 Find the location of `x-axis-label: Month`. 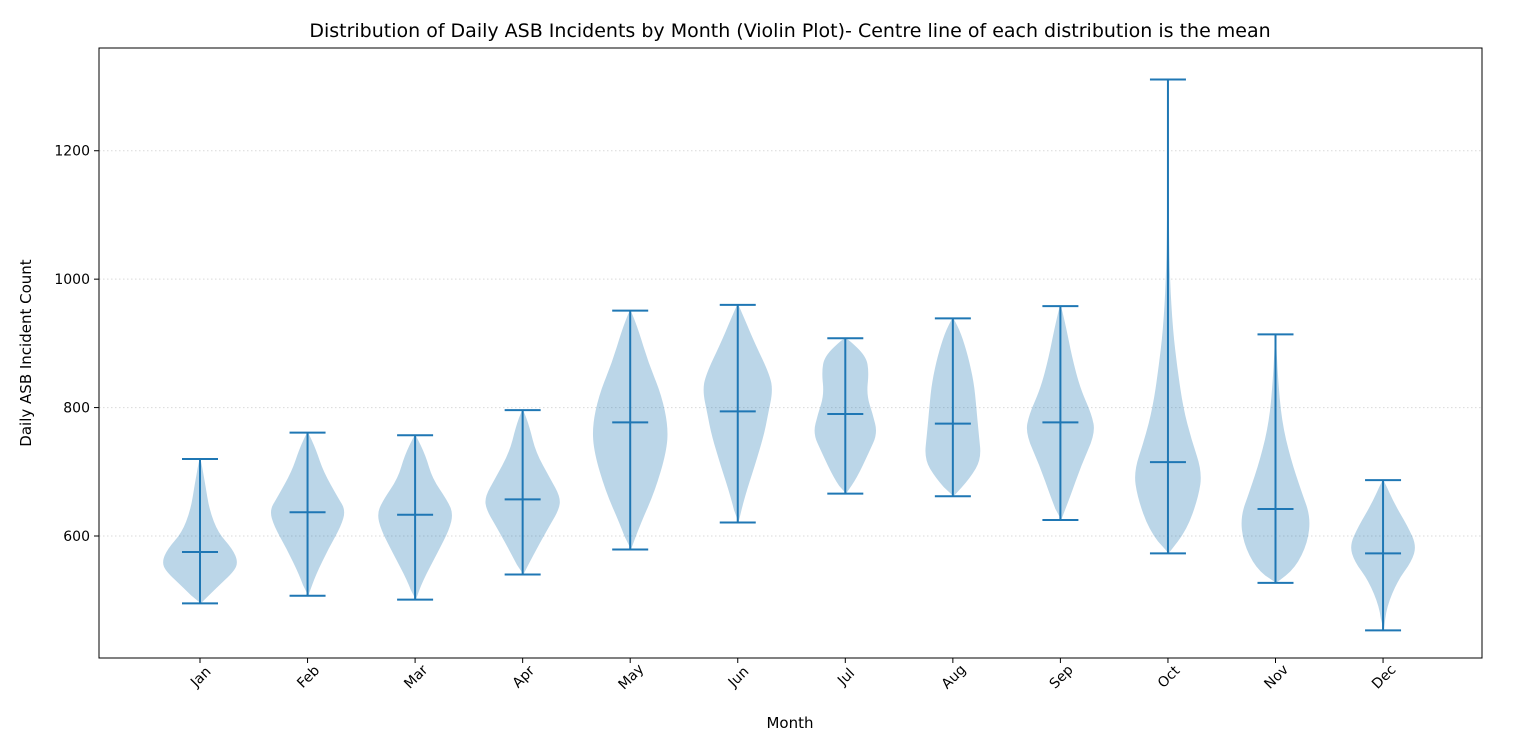

x-axis-label: Month is located at coordinates (789, 723).